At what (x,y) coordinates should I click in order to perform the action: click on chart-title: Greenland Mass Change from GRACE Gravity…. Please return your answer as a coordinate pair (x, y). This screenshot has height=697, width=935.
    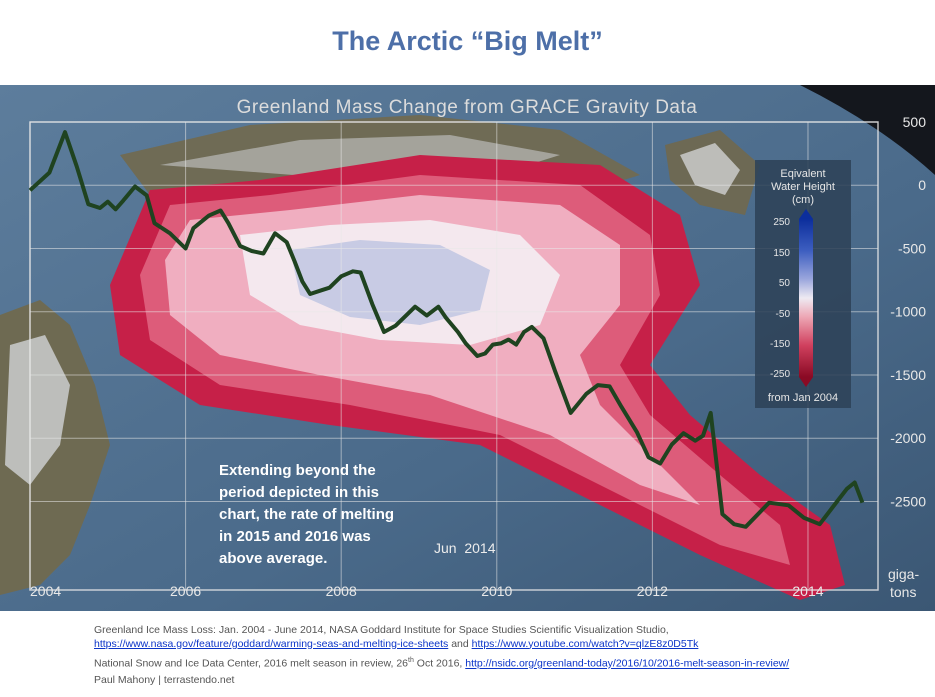
    Looking at the image, I should click on (467, 107).